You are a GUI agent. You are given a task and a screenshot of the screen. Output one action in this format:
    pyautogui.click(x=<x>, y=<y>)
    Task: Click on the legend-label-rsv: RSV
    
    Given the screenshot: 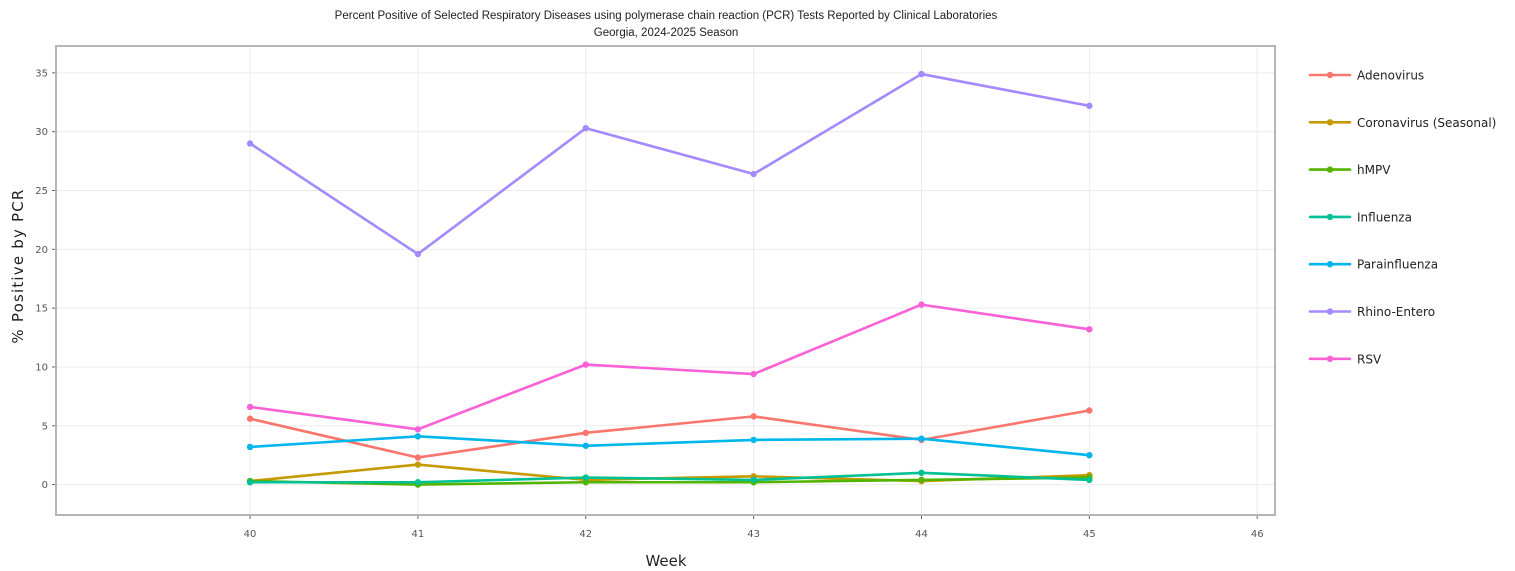 What is the action you would take?
    pyautogui.click(x=1369, y=359)
    